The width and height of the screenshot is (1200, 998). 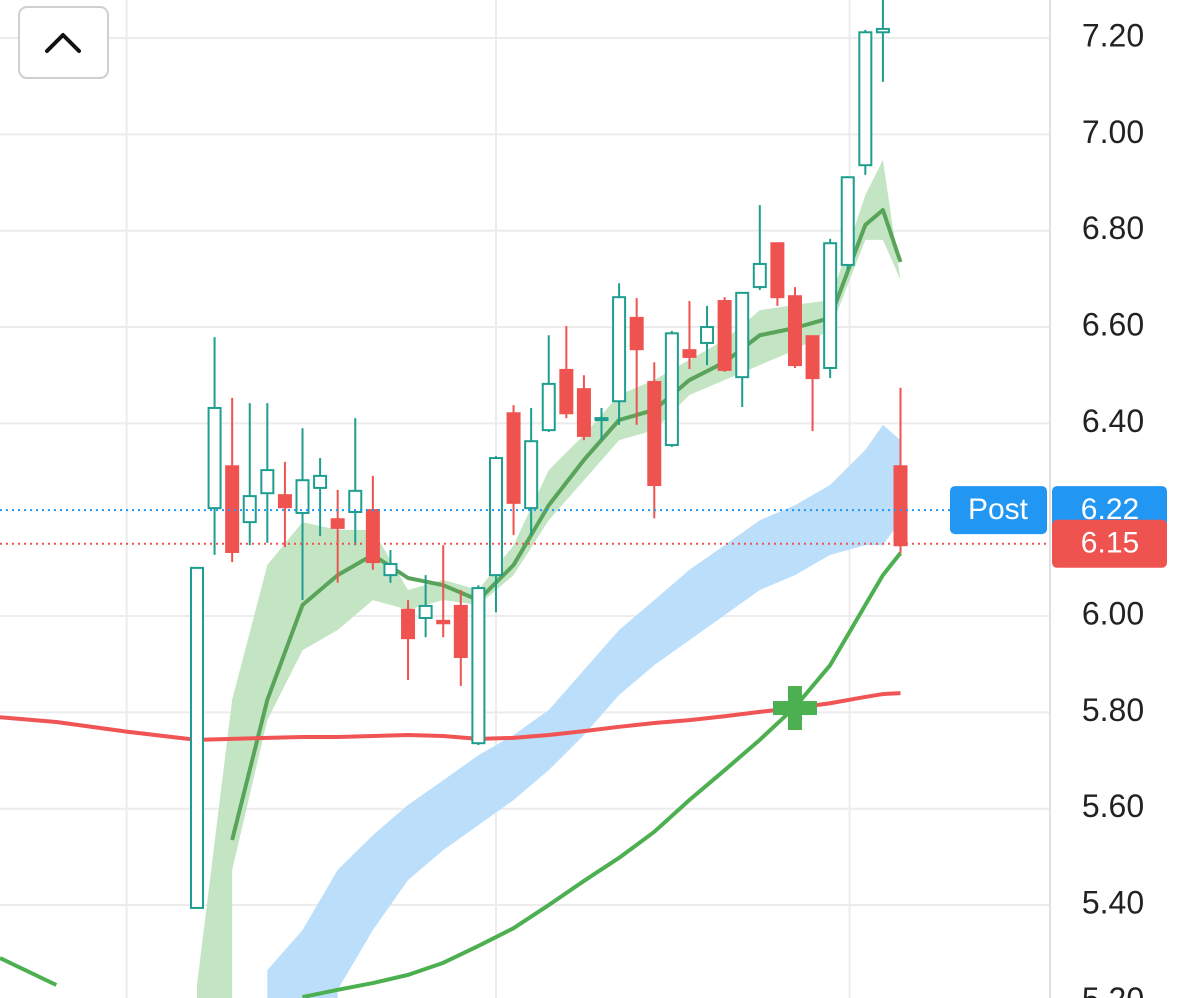 I want to click on y-tick-label: 7.20, so click(x=1113, y=36).